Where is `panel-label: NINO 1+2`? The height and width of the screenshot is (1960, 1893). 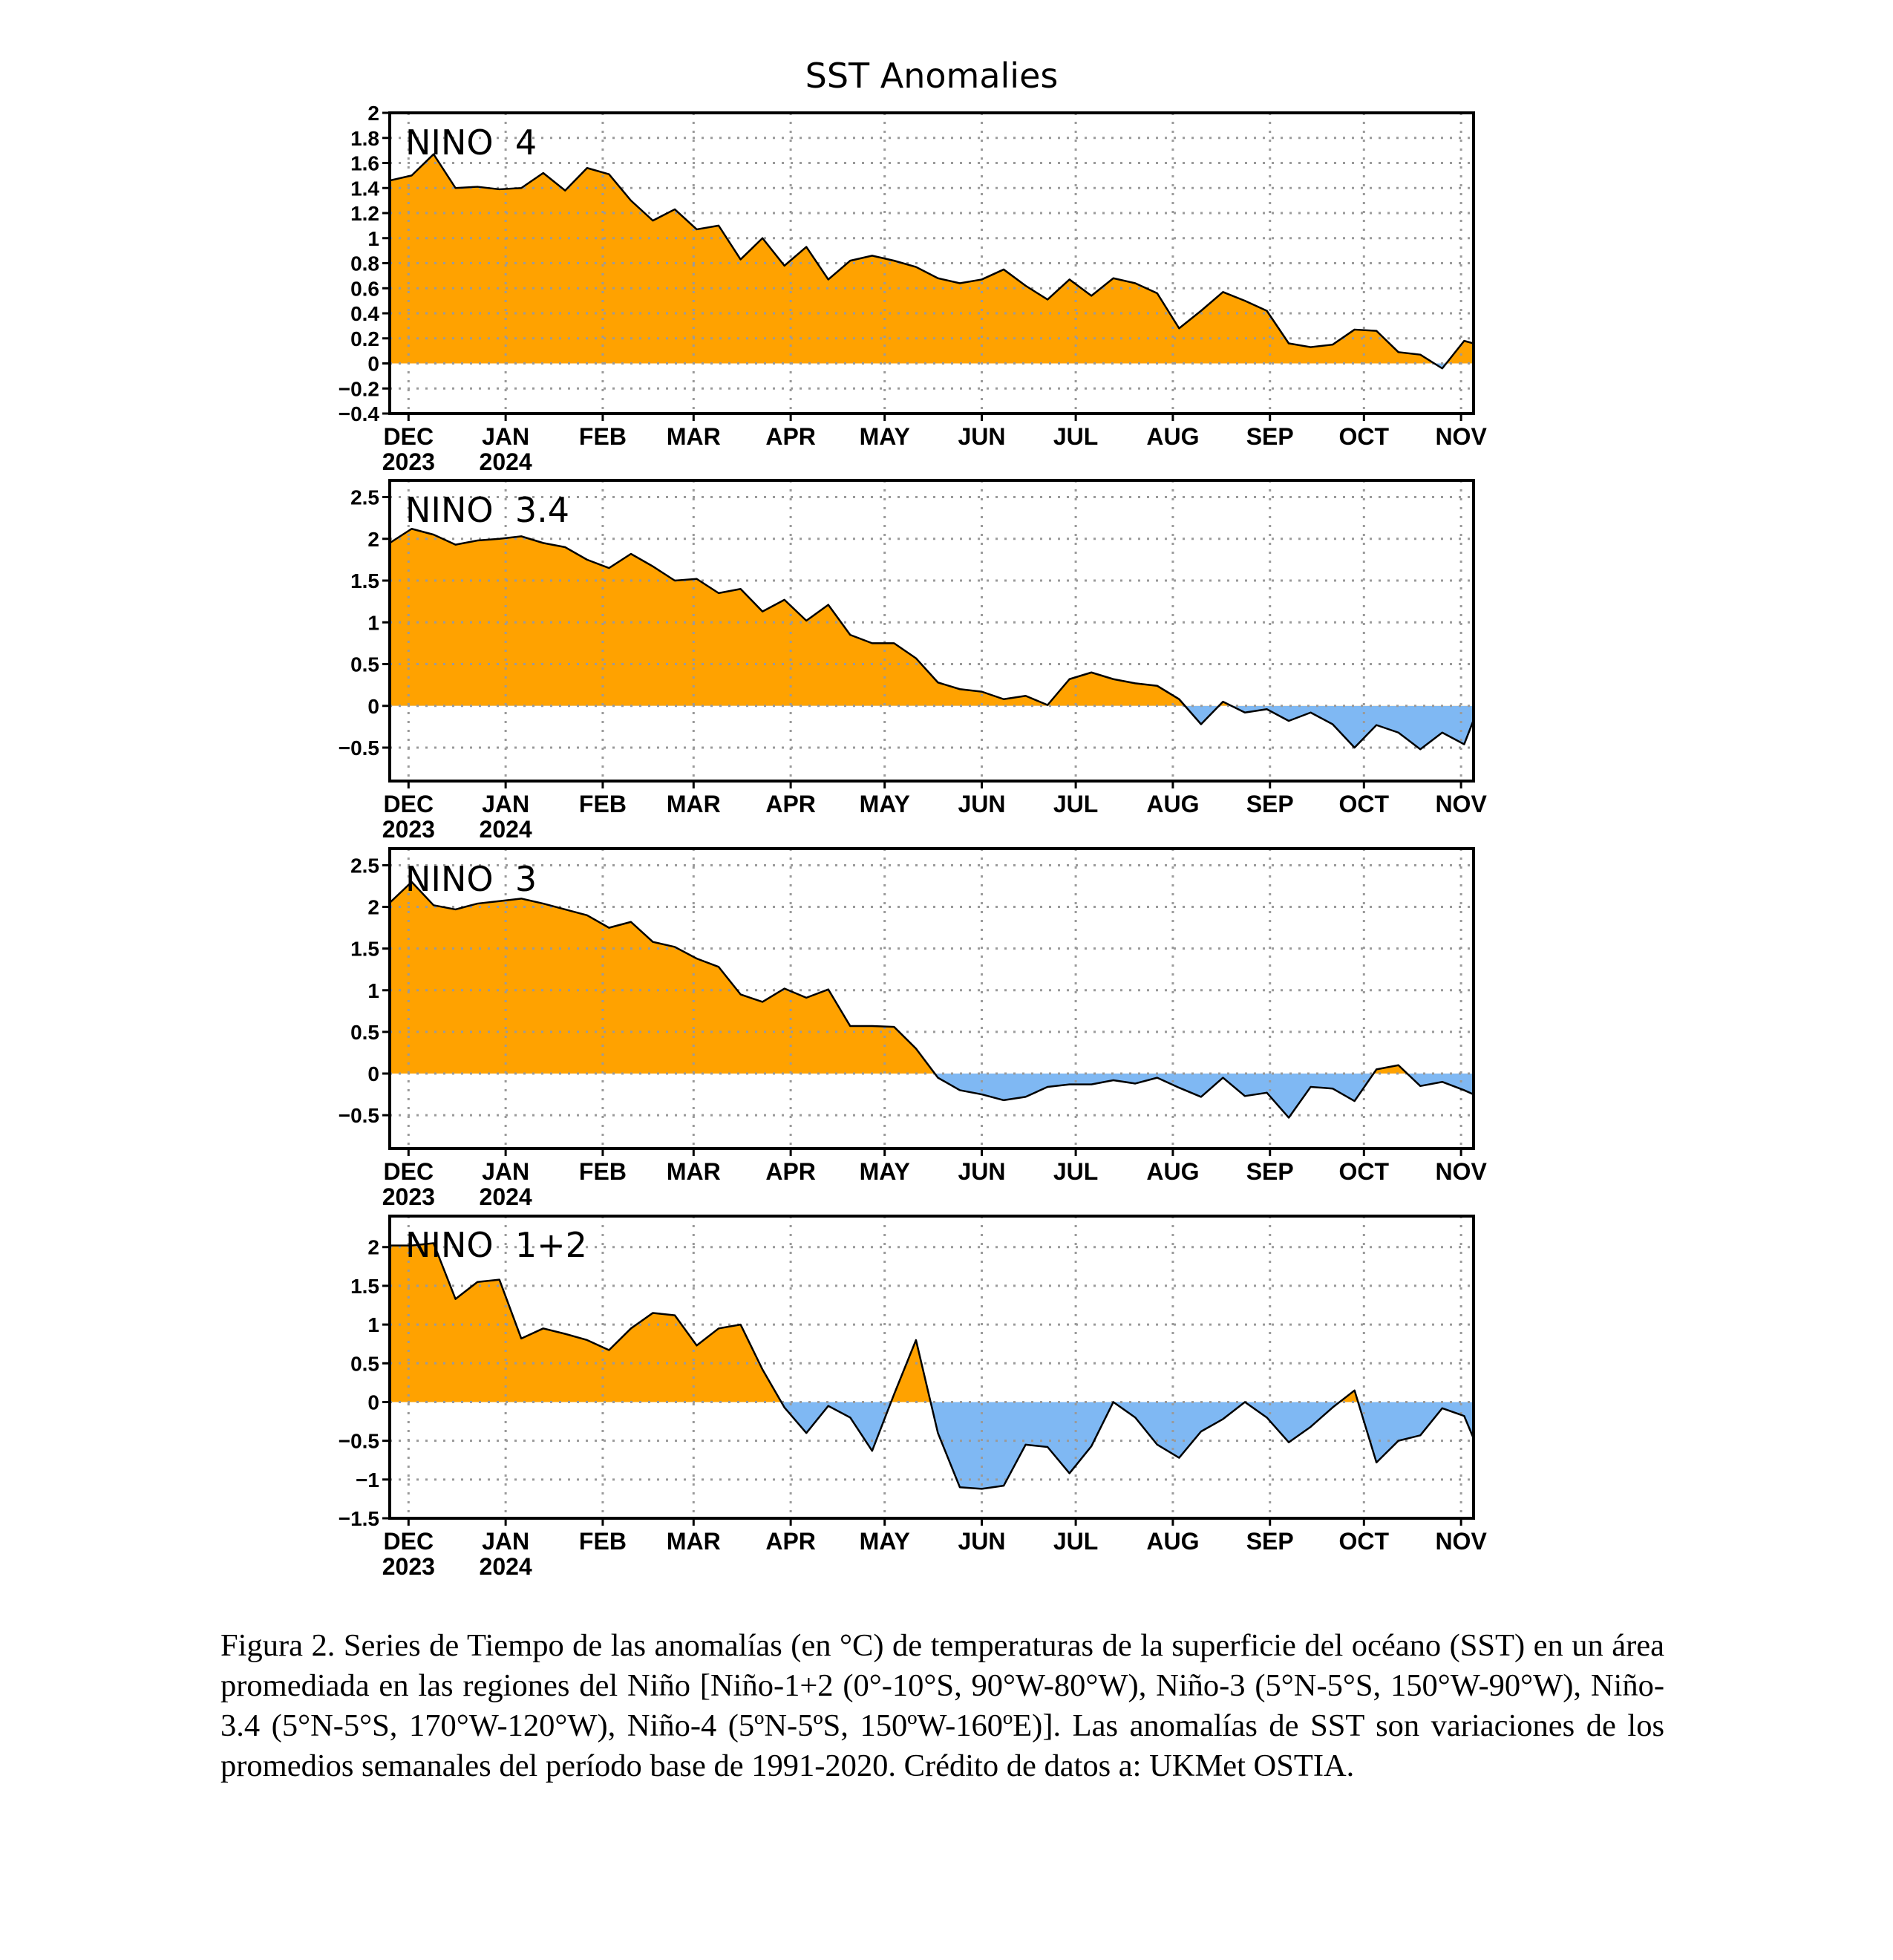 panel-label: NINO 1+2 is located at coordinates (496, 1245).